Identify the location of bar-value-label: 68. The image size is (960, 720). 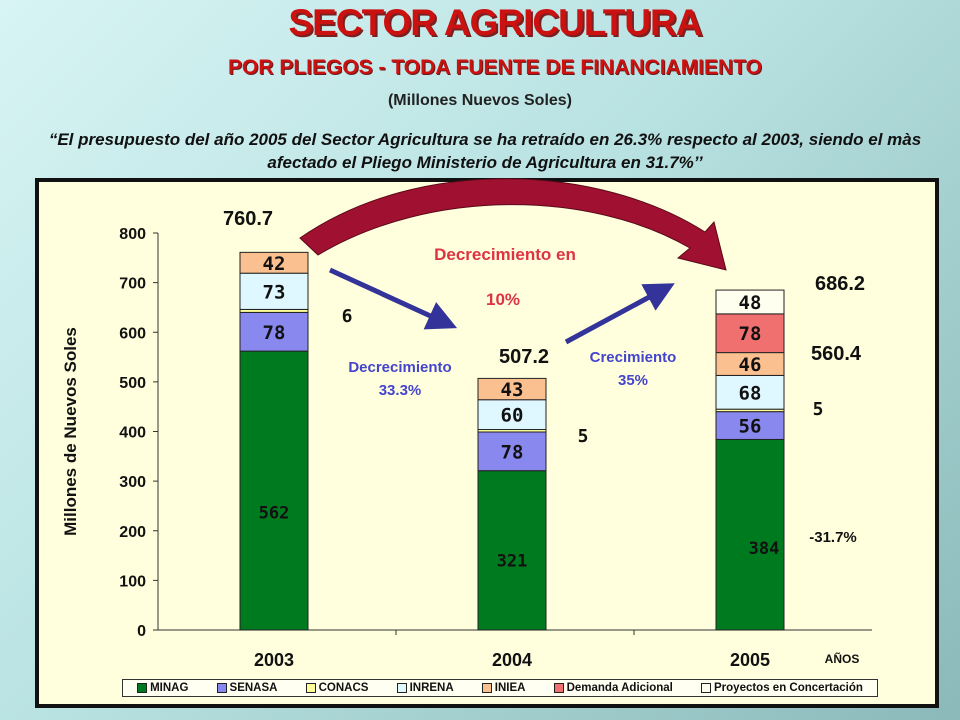
(750, 393).